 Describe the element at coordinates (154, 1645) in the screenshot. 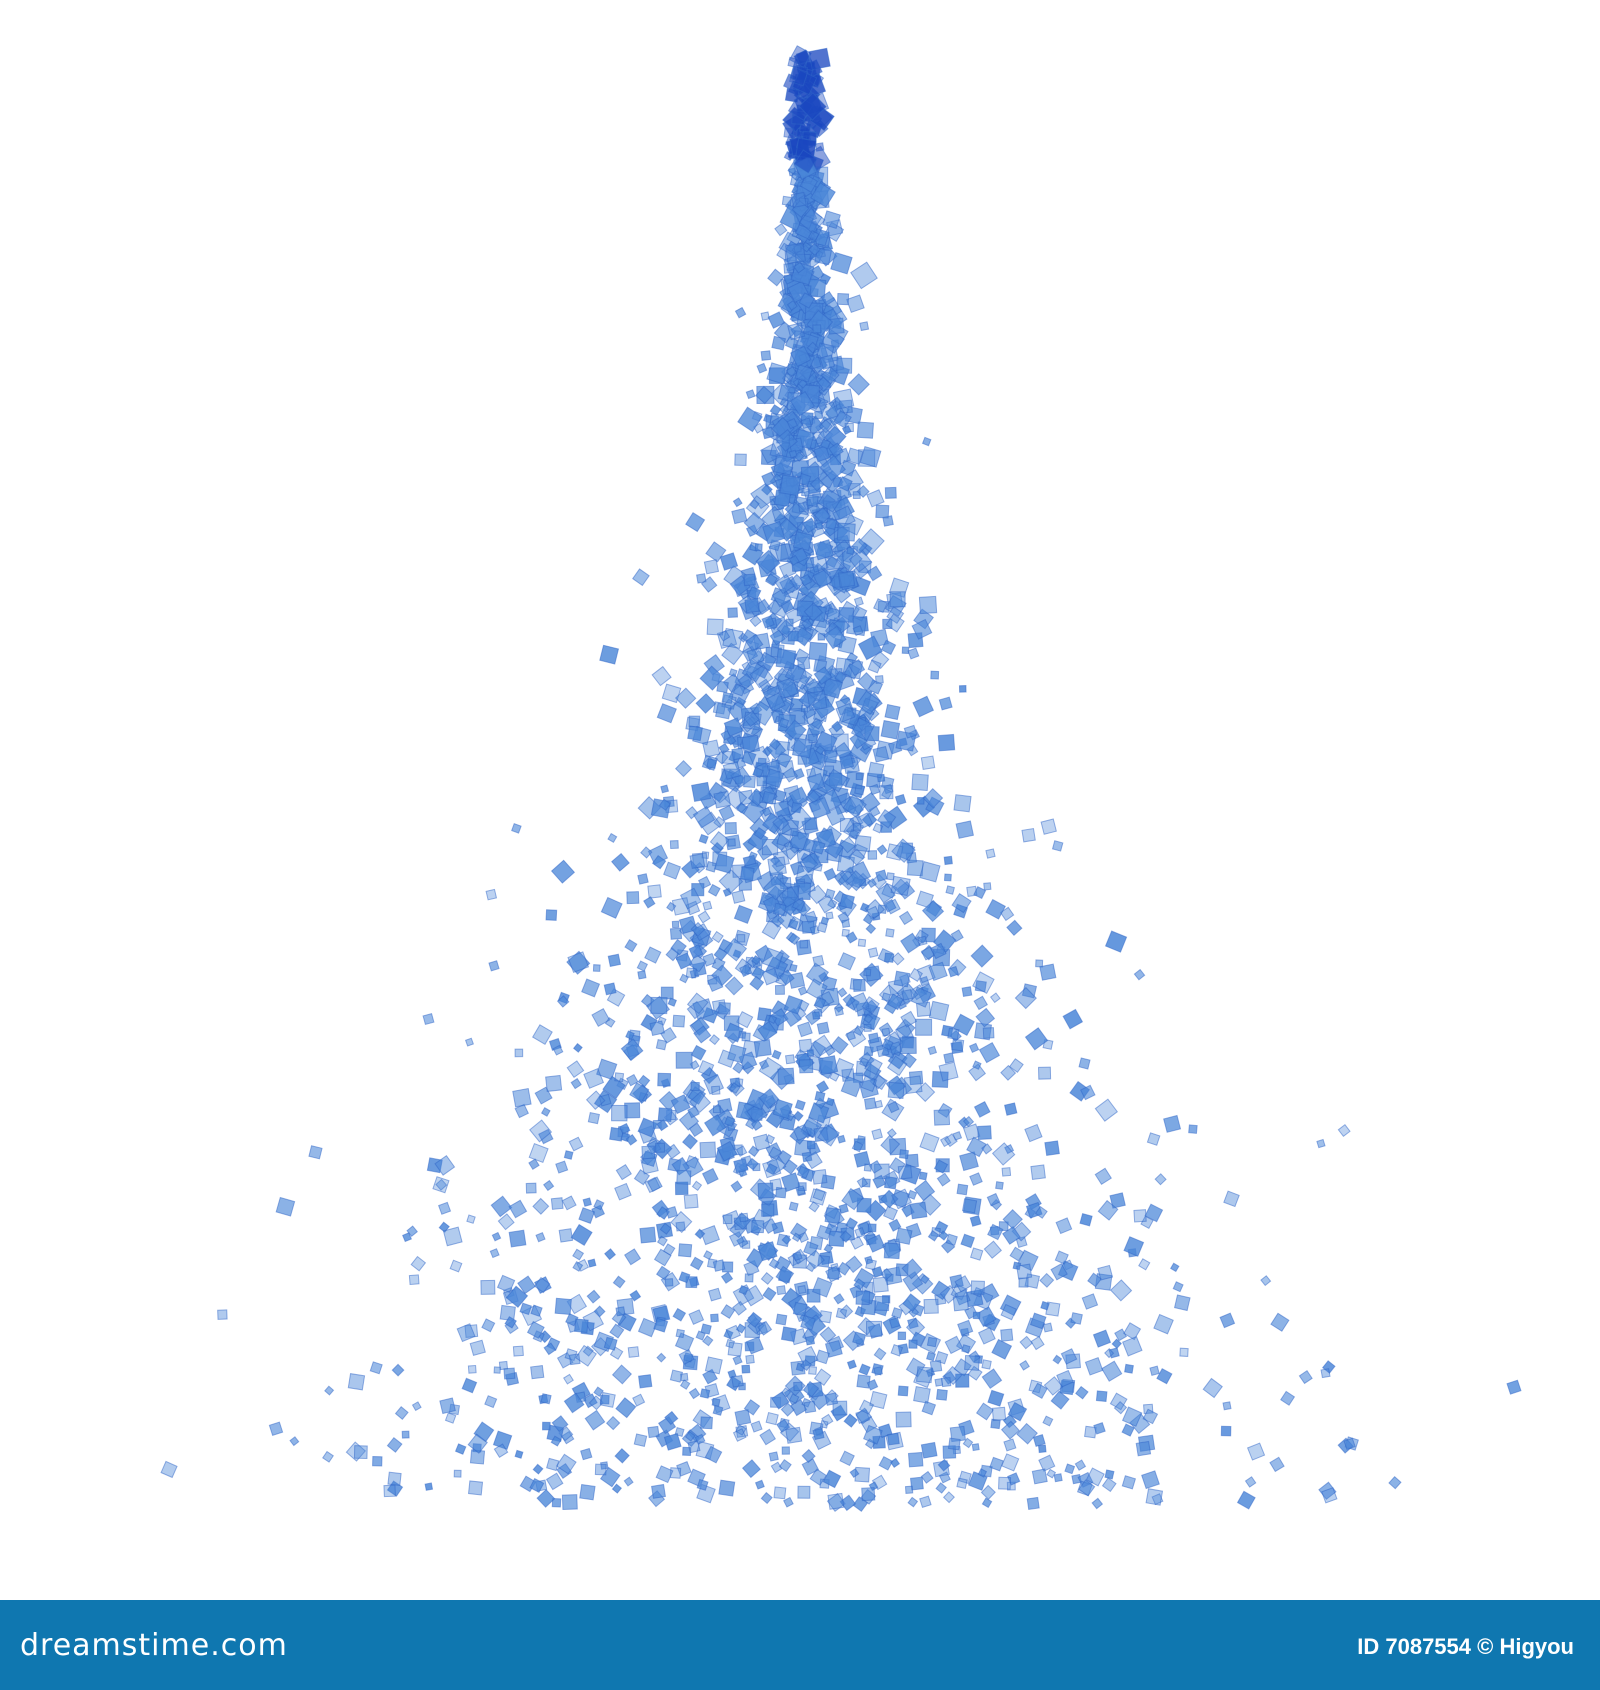

I see `dreamstime-logo: dreamstime.com` at that location.